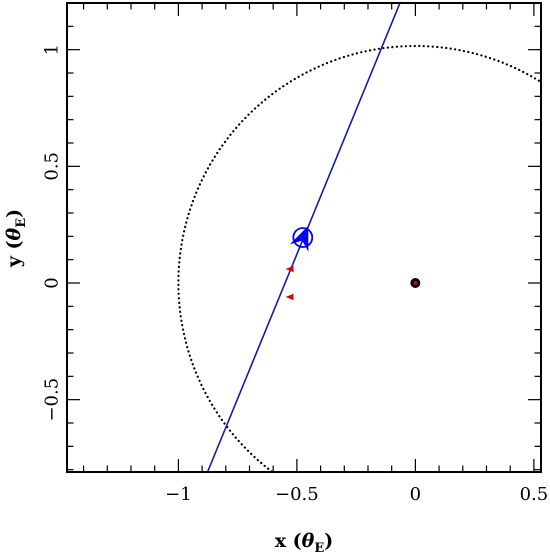 The width and height of the screenshot is (550, 555). Describe the element at coordinates (16, 238) in the screenshot. I see `y-axis-title: y (θE)` at that location.